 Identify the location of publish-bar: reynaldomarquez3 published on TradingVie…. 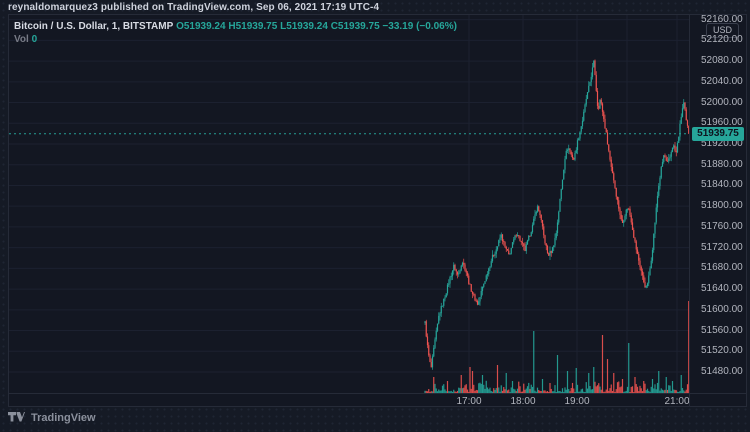
(193, 7).